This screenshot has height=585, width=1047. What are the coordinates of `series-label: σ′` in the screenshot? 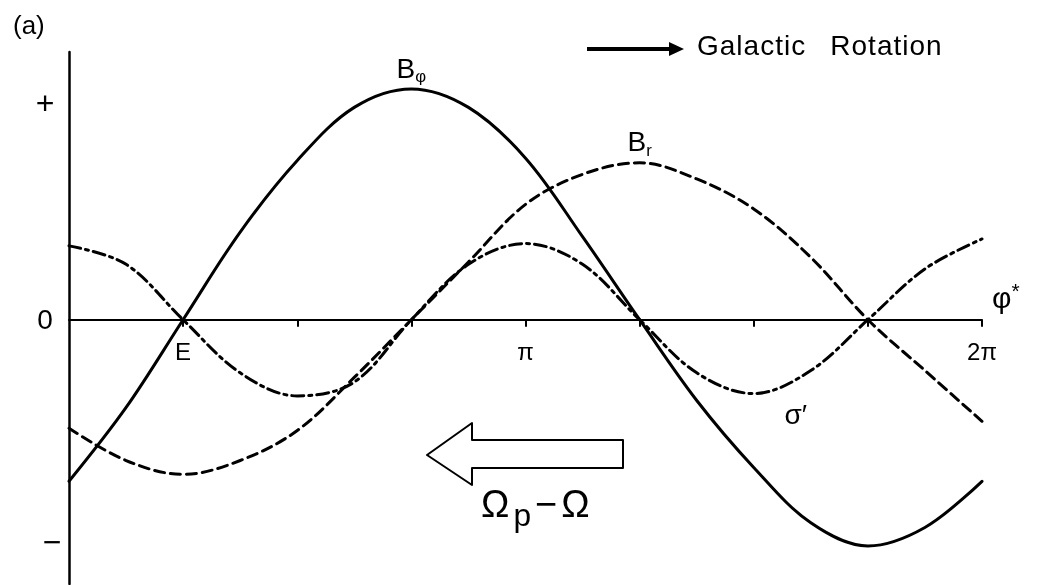 It's located at (795, 414).